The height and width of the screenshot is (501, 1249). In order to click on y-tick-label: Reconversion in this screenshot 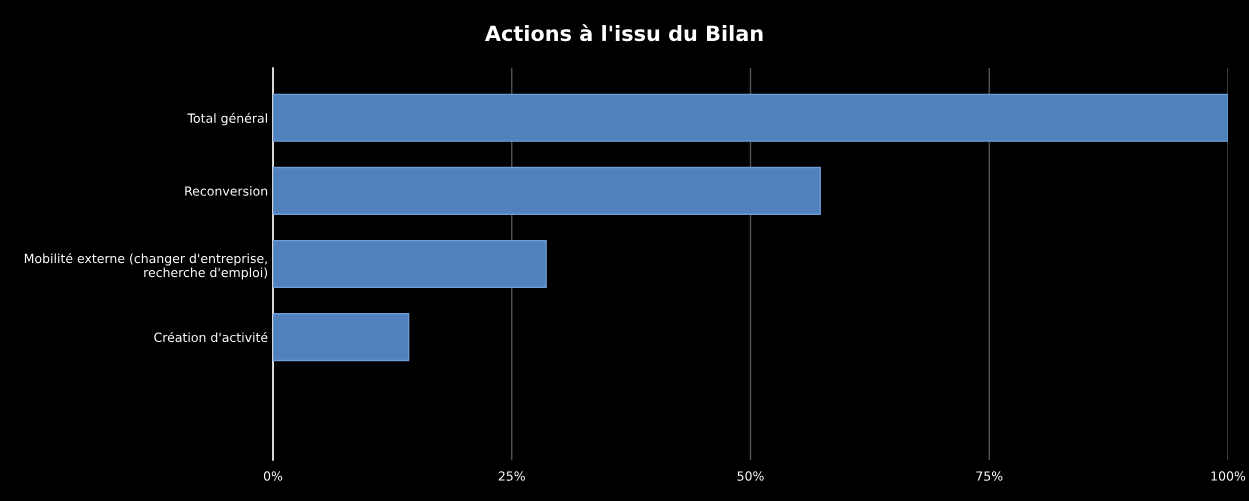, I will do `click(226, 191)`.